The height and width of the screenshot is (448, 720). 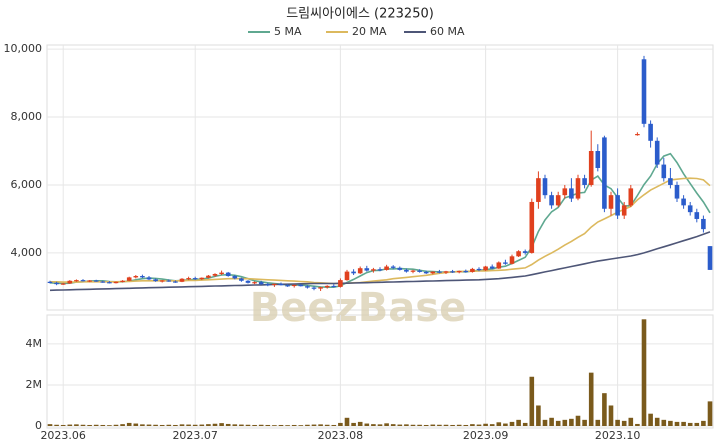 What do you see at coordinates (447, 31) in the screenshot?
I see `legend-label: 60 MA` at bounding box center [447, 31].